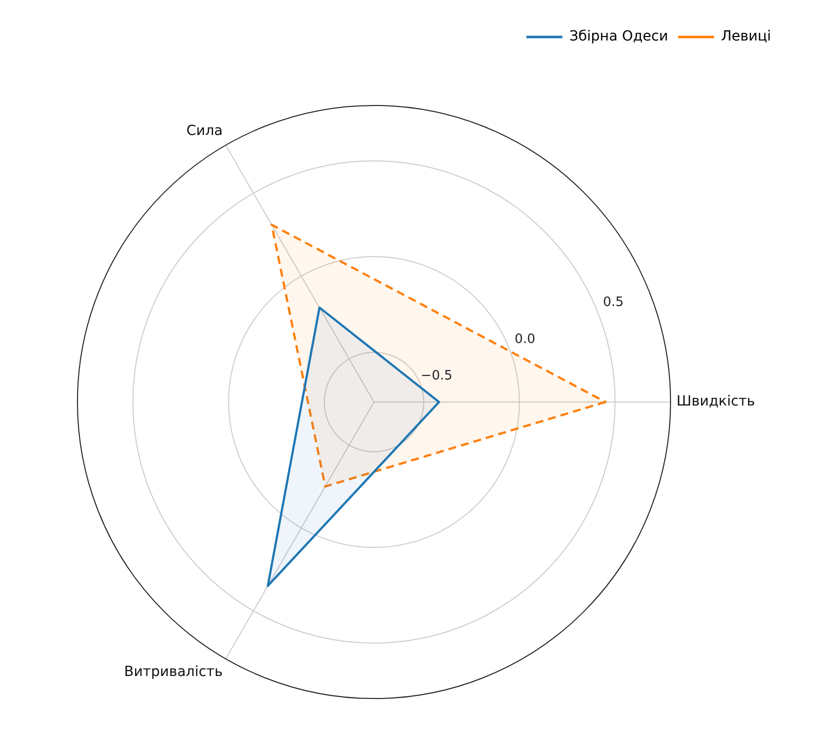 This screenshot has width=821, height=751. I want to click on y-tick-label: 0.0, so click(525, 339).